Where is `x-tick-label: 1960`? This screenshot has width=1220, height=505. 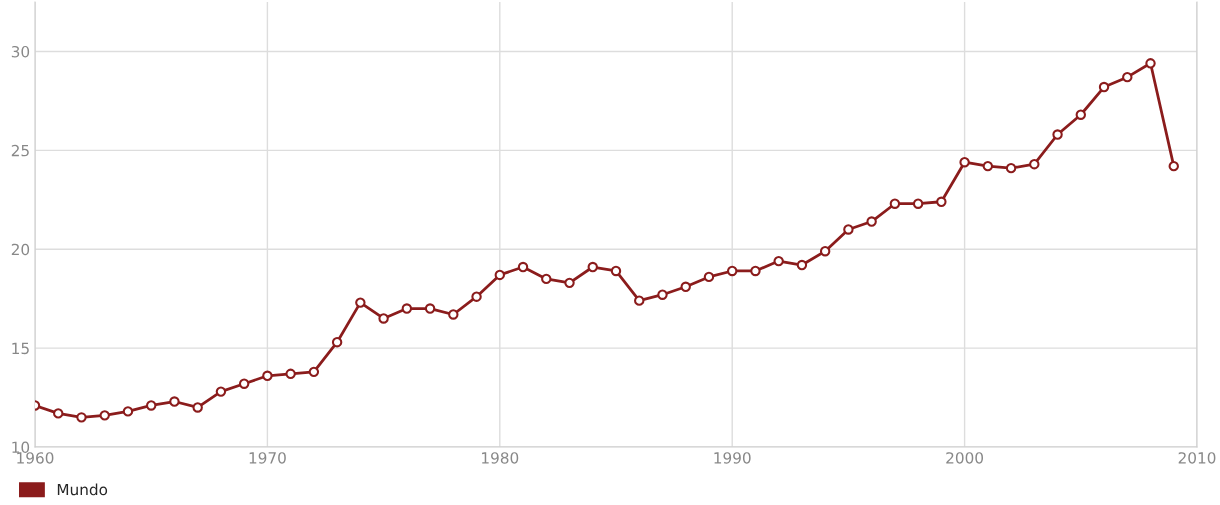
x-tick-label: 1960 is located at coordinates (35, 458).